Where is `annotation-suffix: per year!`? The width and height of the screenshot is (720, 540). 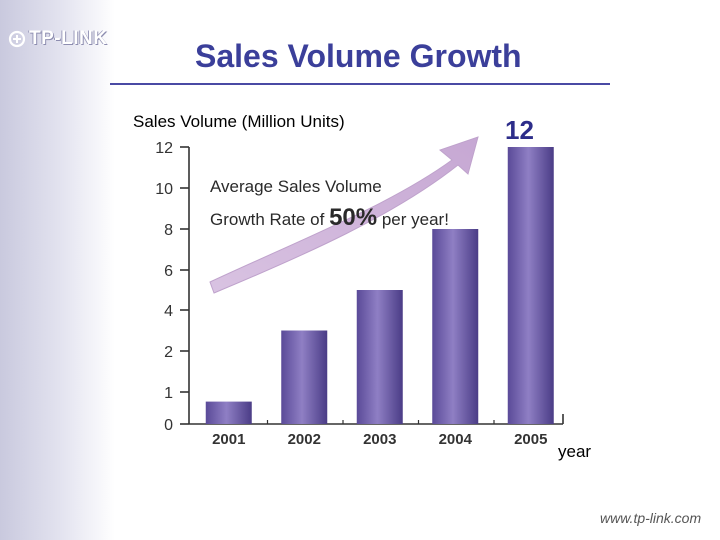 annotation-suffix: per year! is located at coordinates (415, 219).